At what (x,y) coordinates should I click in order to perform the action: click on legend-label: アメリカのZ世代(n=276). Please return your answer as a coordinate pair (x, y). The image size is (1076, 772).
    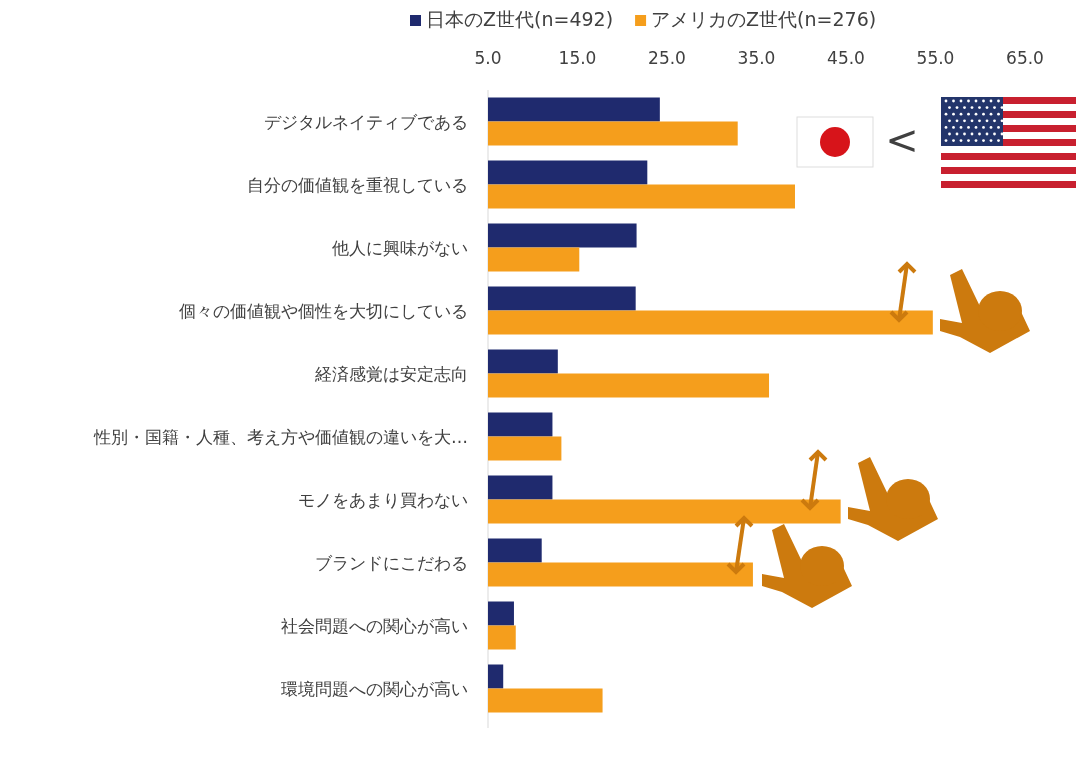
    Looking at the image, I should click on (764, 19).